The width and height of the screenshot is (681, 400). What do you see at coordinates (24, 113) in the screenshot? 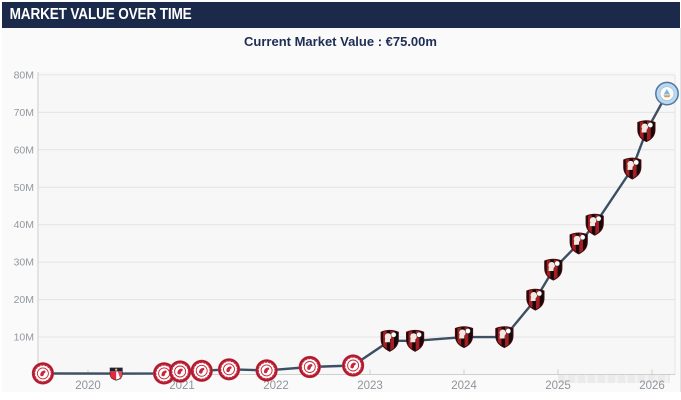
I see `y-axis-label: 70M` at bounding box center [24, 113].